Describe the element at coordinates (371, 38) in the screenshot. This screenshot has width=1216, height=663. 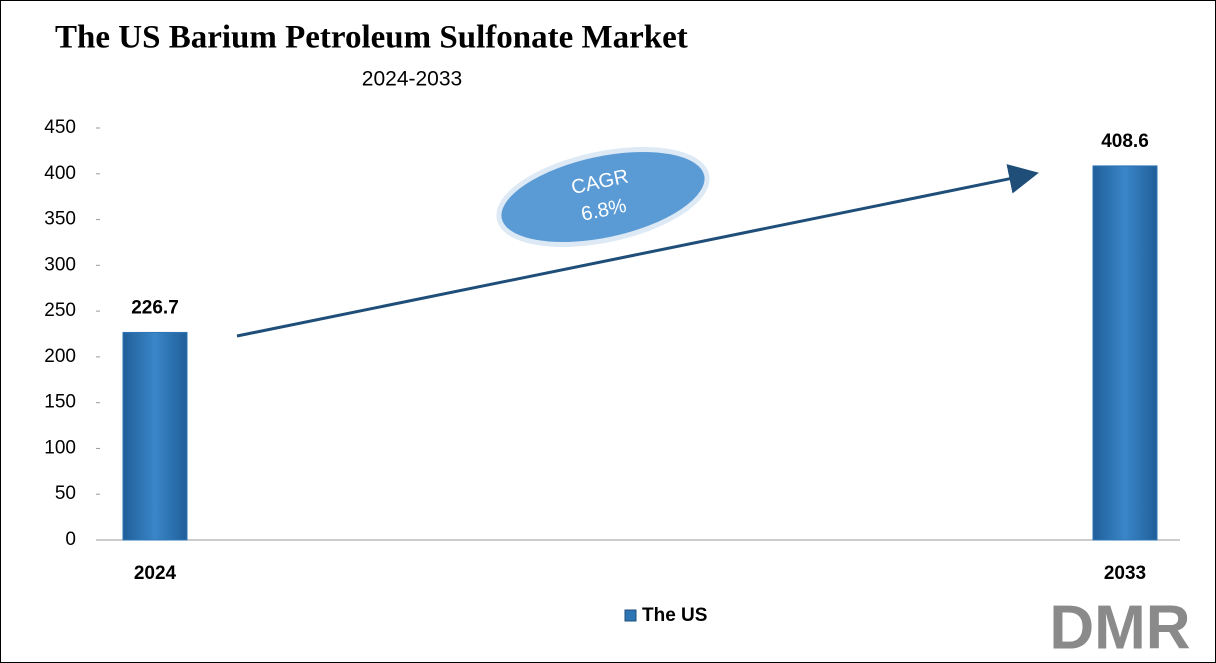
I see `chart-title: The US Barium Petroleum Sulfonate Market` at that location.